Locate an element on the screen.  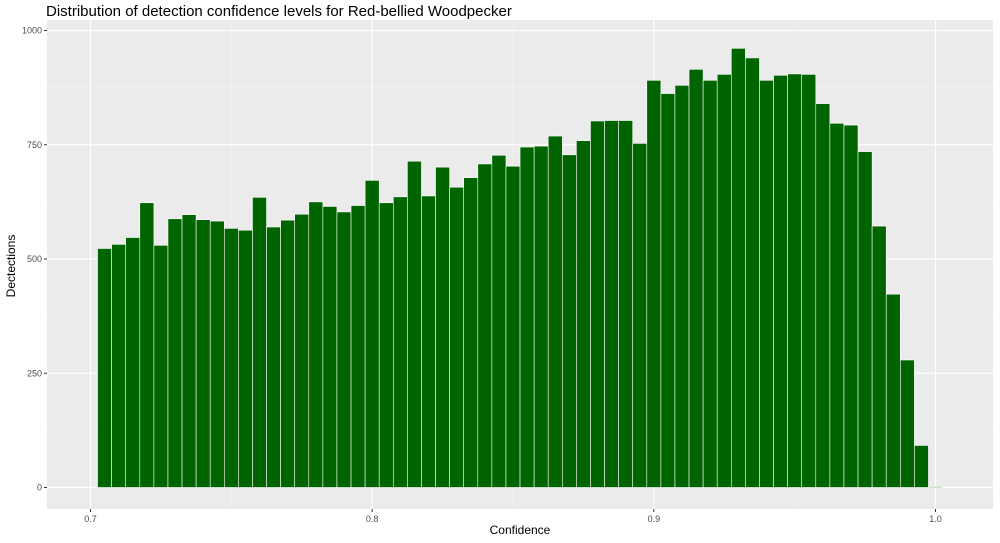
x-tick-label: 0.7 is located at coordinates (90, 519).